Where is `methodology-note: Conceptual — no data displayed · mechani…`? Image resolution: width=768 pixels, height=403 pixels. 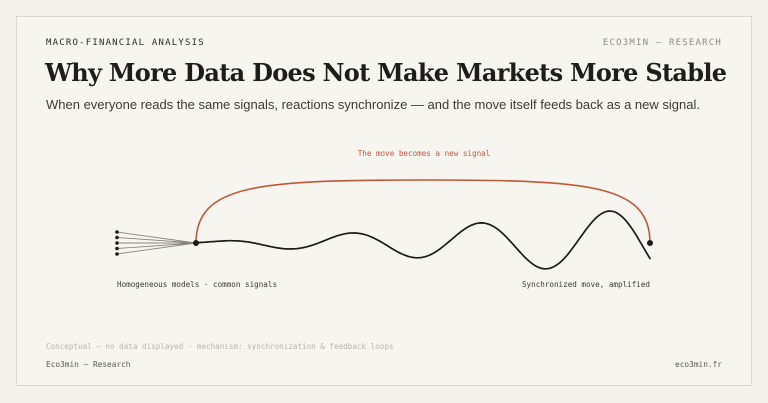 methodology-note: Conceptual — no data displayed · mechani… is located at coordinates (220, 346).